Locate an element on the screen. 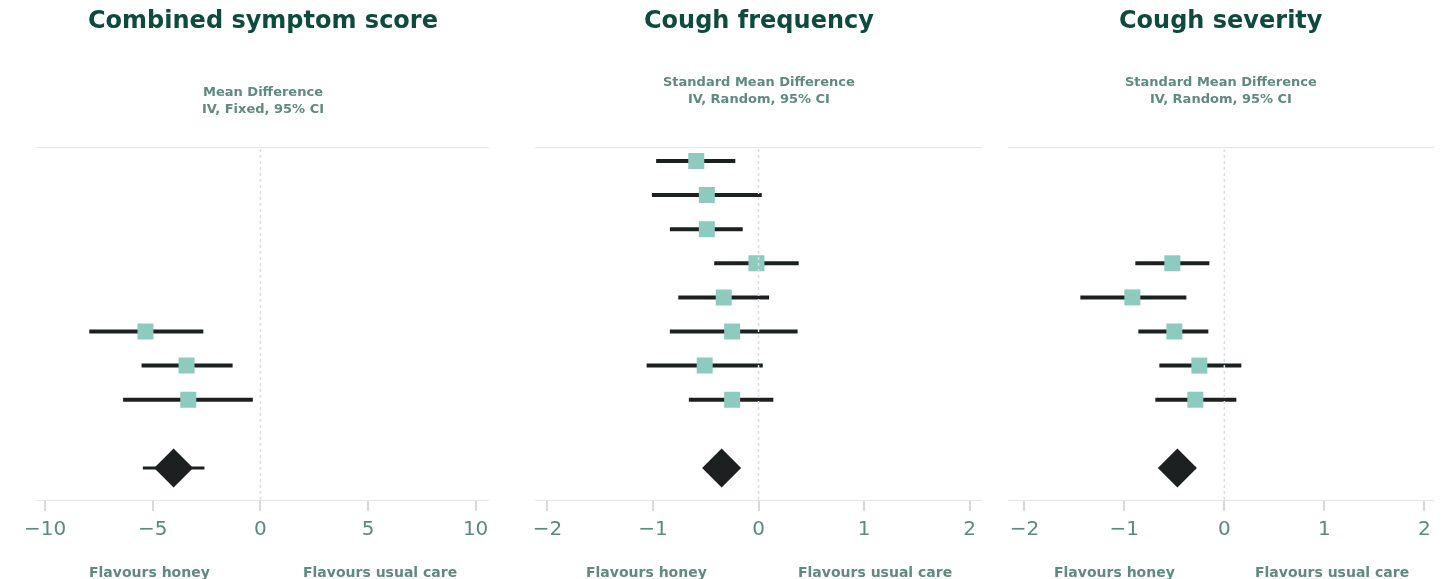 The width and height of the screenshot is (1456, 579). x-tick-label: 10 is located at coordinates (475, 528).